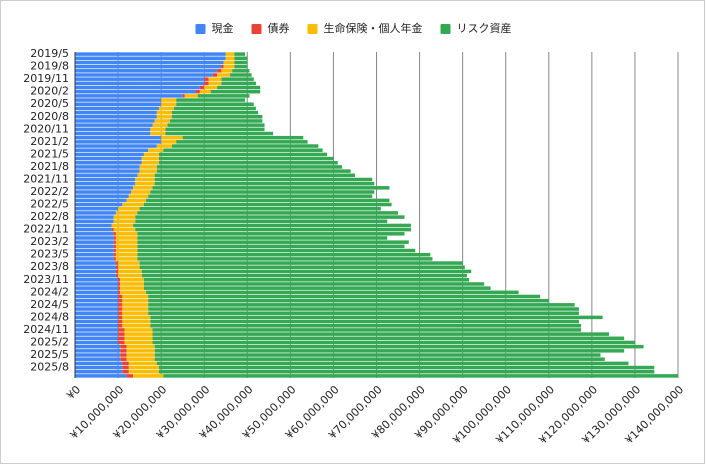 This screenshot has width=707, height=467. I want to click on y-tick-label: 2023/8, so click(49, 266).